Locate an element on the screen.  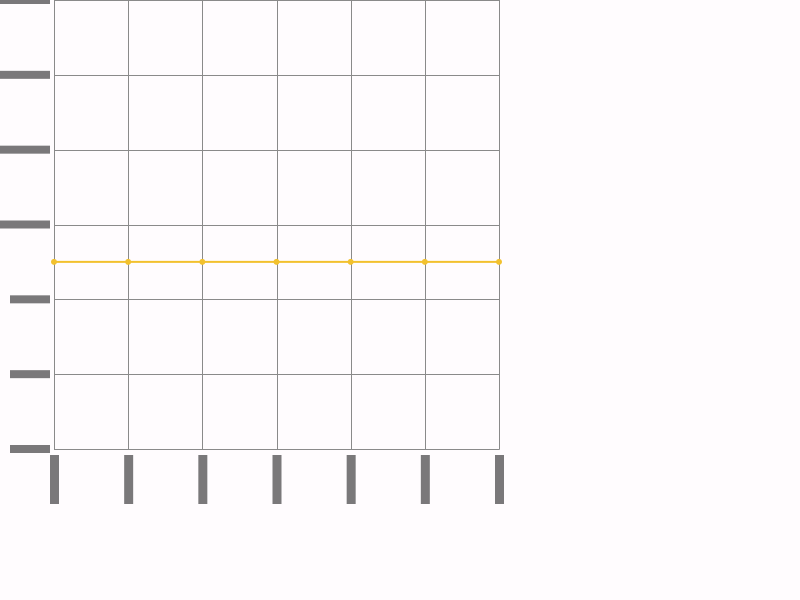
x-axis-ticks is located at coordinates (277, 479).